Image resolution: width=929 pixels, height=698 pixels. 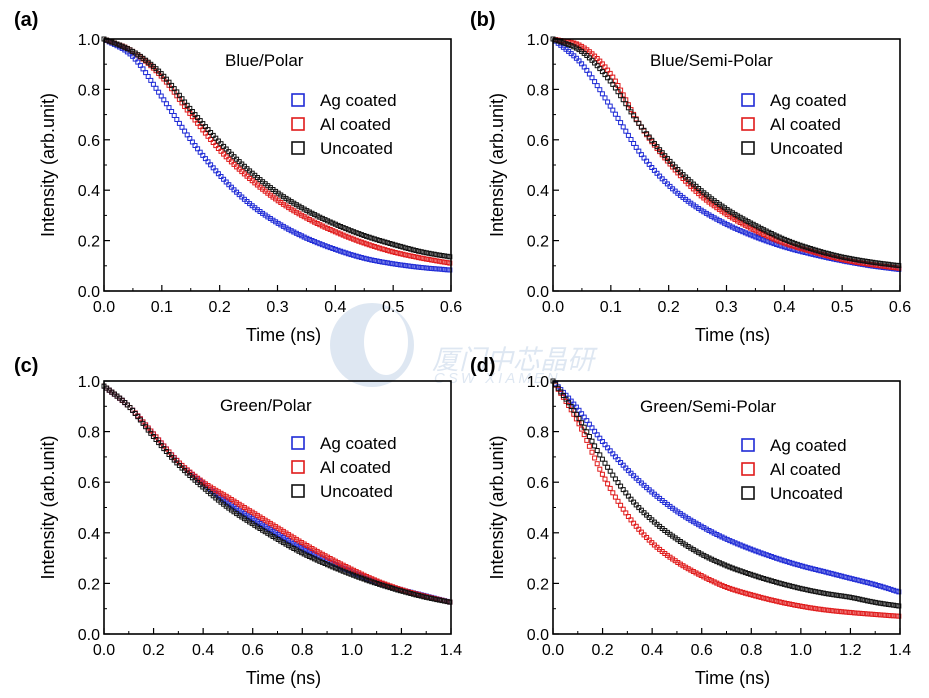 I want to click on y-tick-label: 1.0, so click(x=538, y=40).